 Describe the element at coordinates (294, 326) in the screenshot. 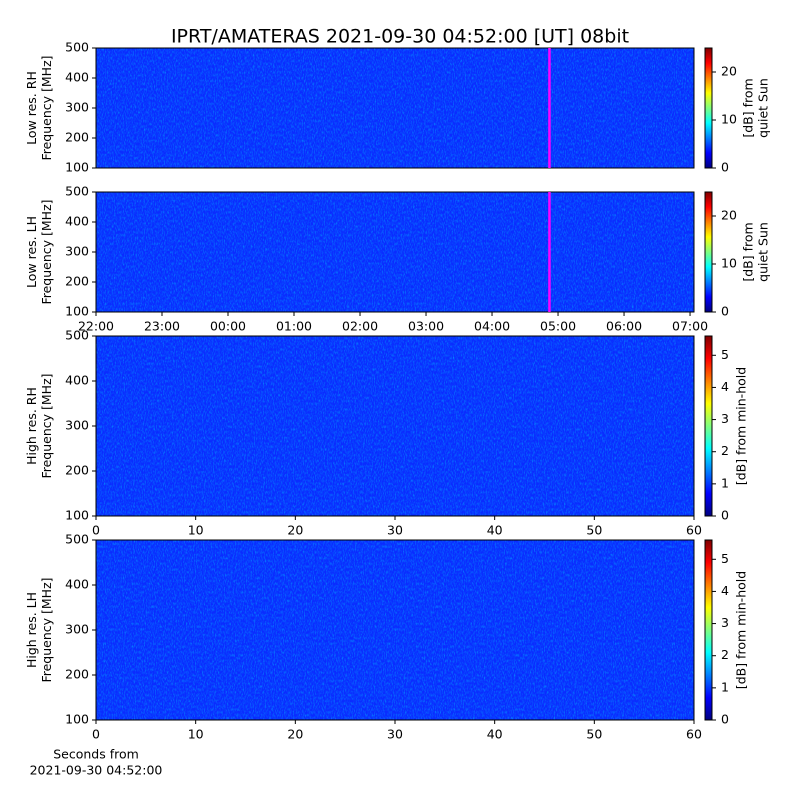

I see `x-tick-label: 01:00` at that location.